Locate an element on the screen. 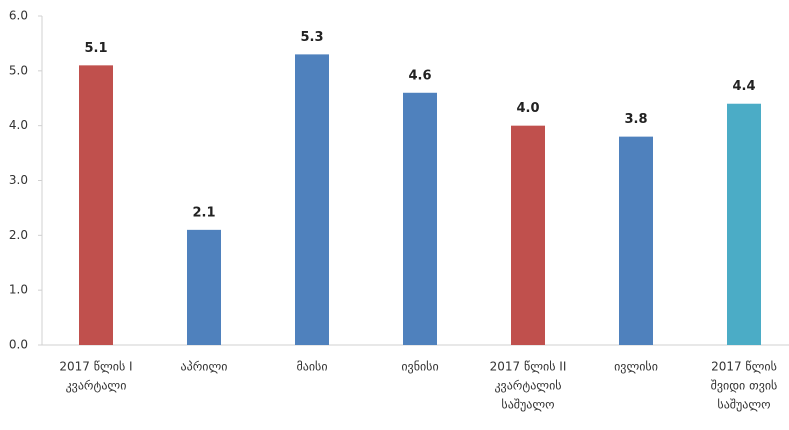 The width and height of the screenshot is (789, 430). y-tick-label: 0.0 is located at coordinates (18, 345).